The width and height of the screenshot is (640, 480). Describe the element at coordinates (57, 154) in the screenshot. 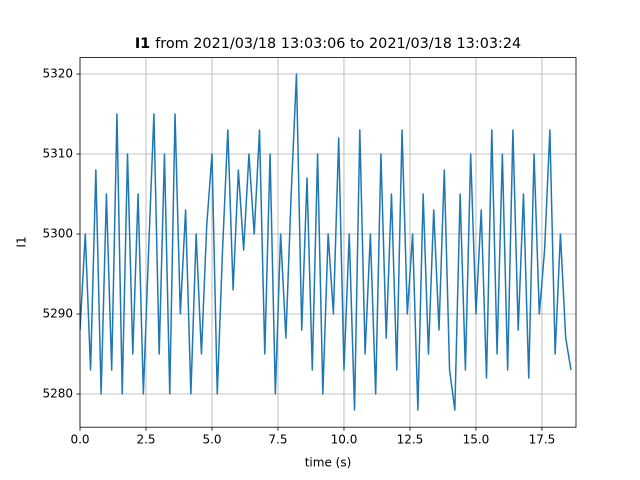

I see `y-tick-label: 5310` at that location.